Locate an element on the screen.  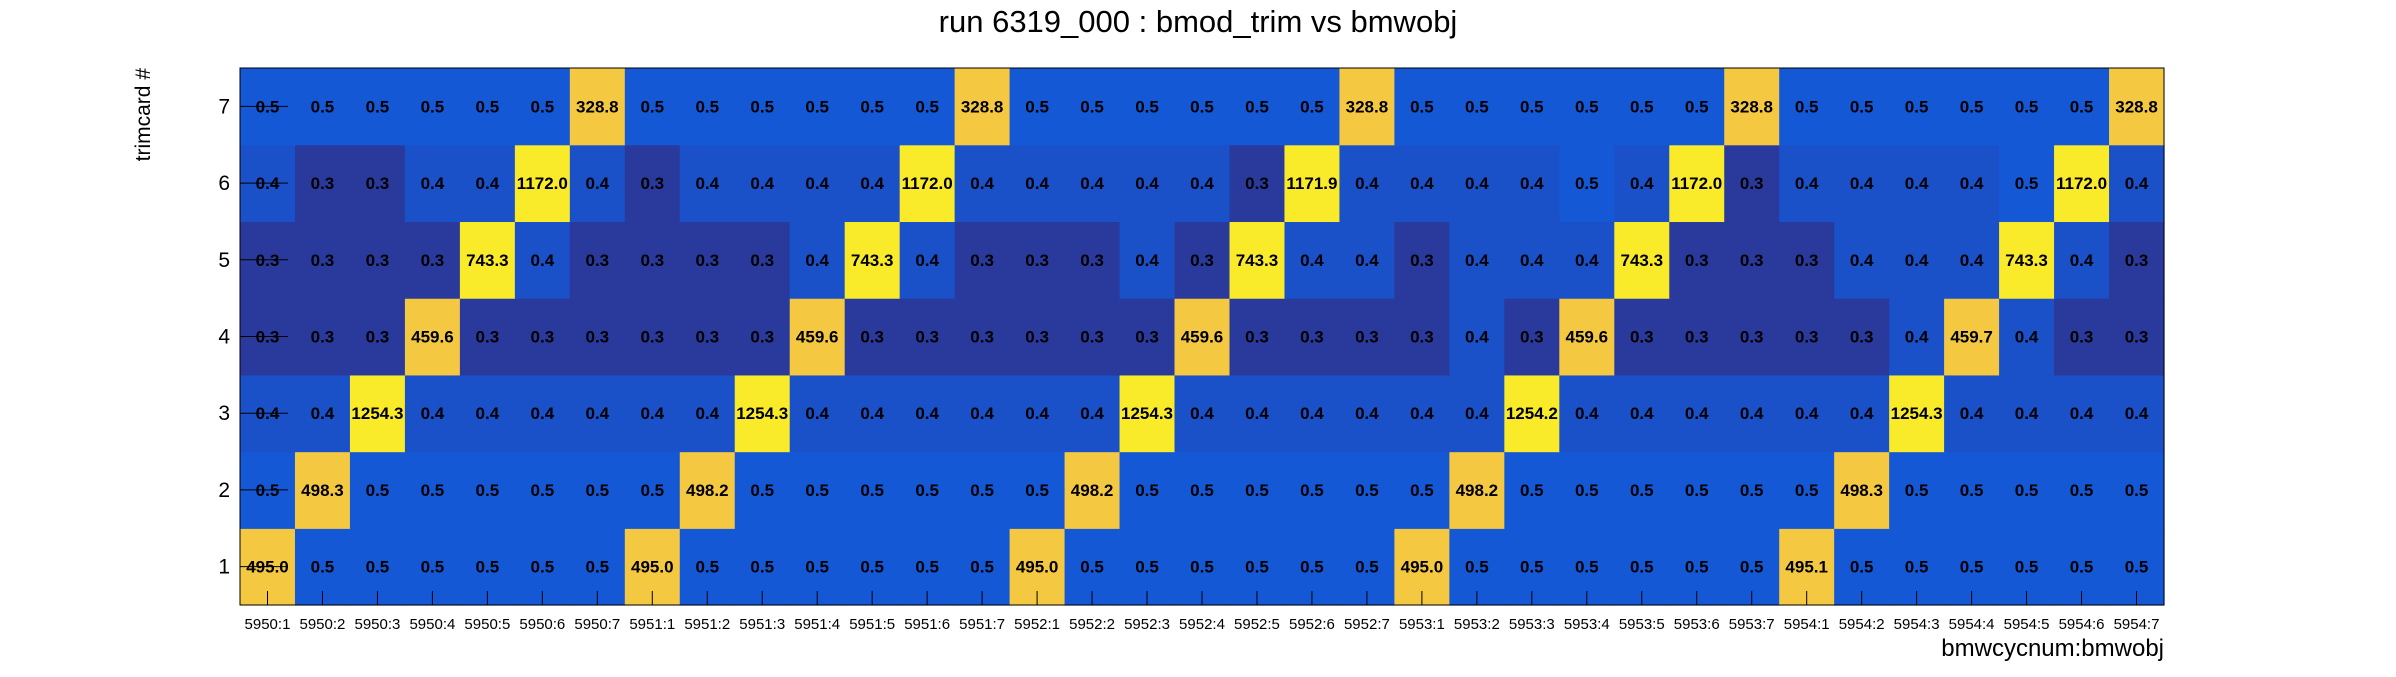
x-tick-label: 5952:4 is located at coordinates (1202, 624).